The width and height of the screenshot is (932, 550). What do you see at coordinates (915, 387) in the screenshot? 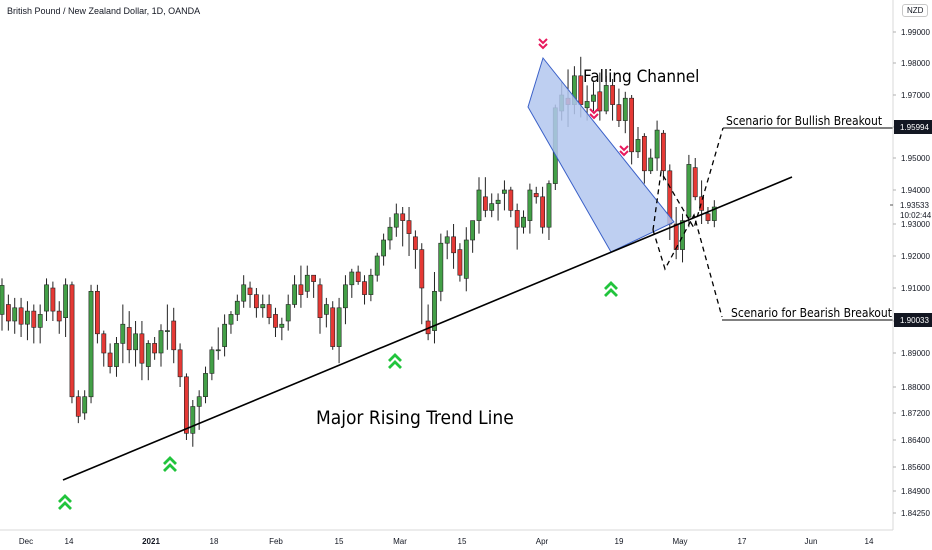
I see `price-tick-label: 1.88000` at bounding box center [915, 387].